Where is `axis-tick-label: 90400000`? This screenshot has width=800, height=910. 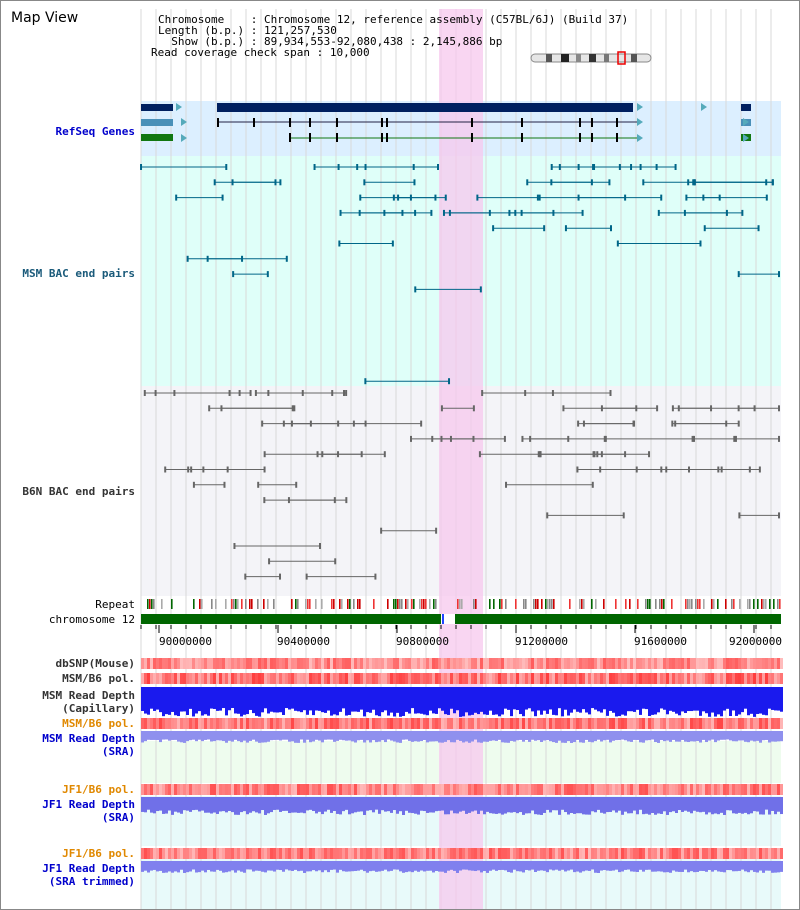
axis-tick-label: 90400000 is located at coordinates (303, 641).